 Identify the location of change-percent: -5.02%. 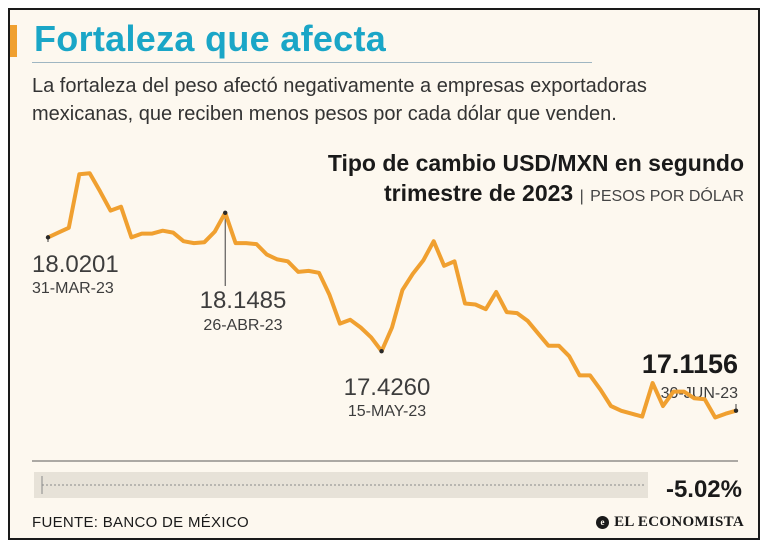
(703, 489).